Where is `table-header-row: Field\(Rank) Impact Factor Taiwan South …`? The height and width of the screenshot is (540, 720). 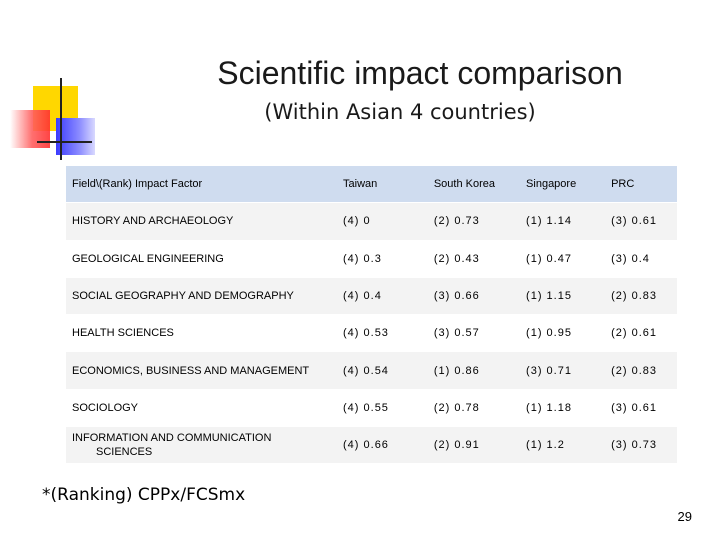 table-header-row: Field\(Rank) Impact Factor Taiwan South … is located at coordinates (371, 183).